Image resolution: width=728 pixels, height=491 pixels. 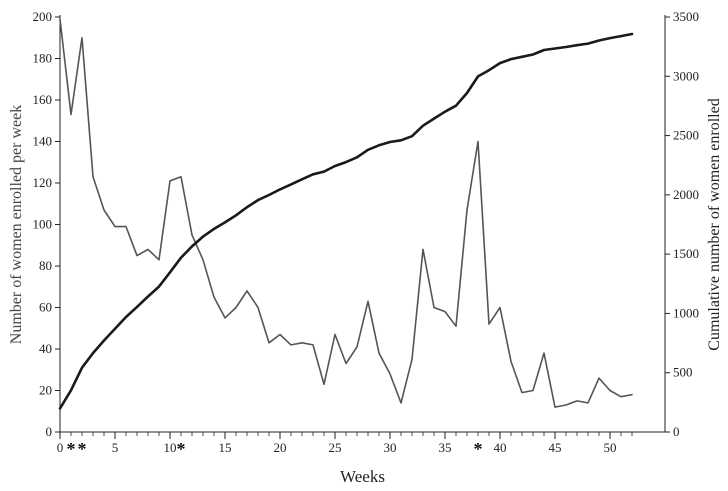 I want to click on y-left-tick-label: 80, so click(x=45, y=265).